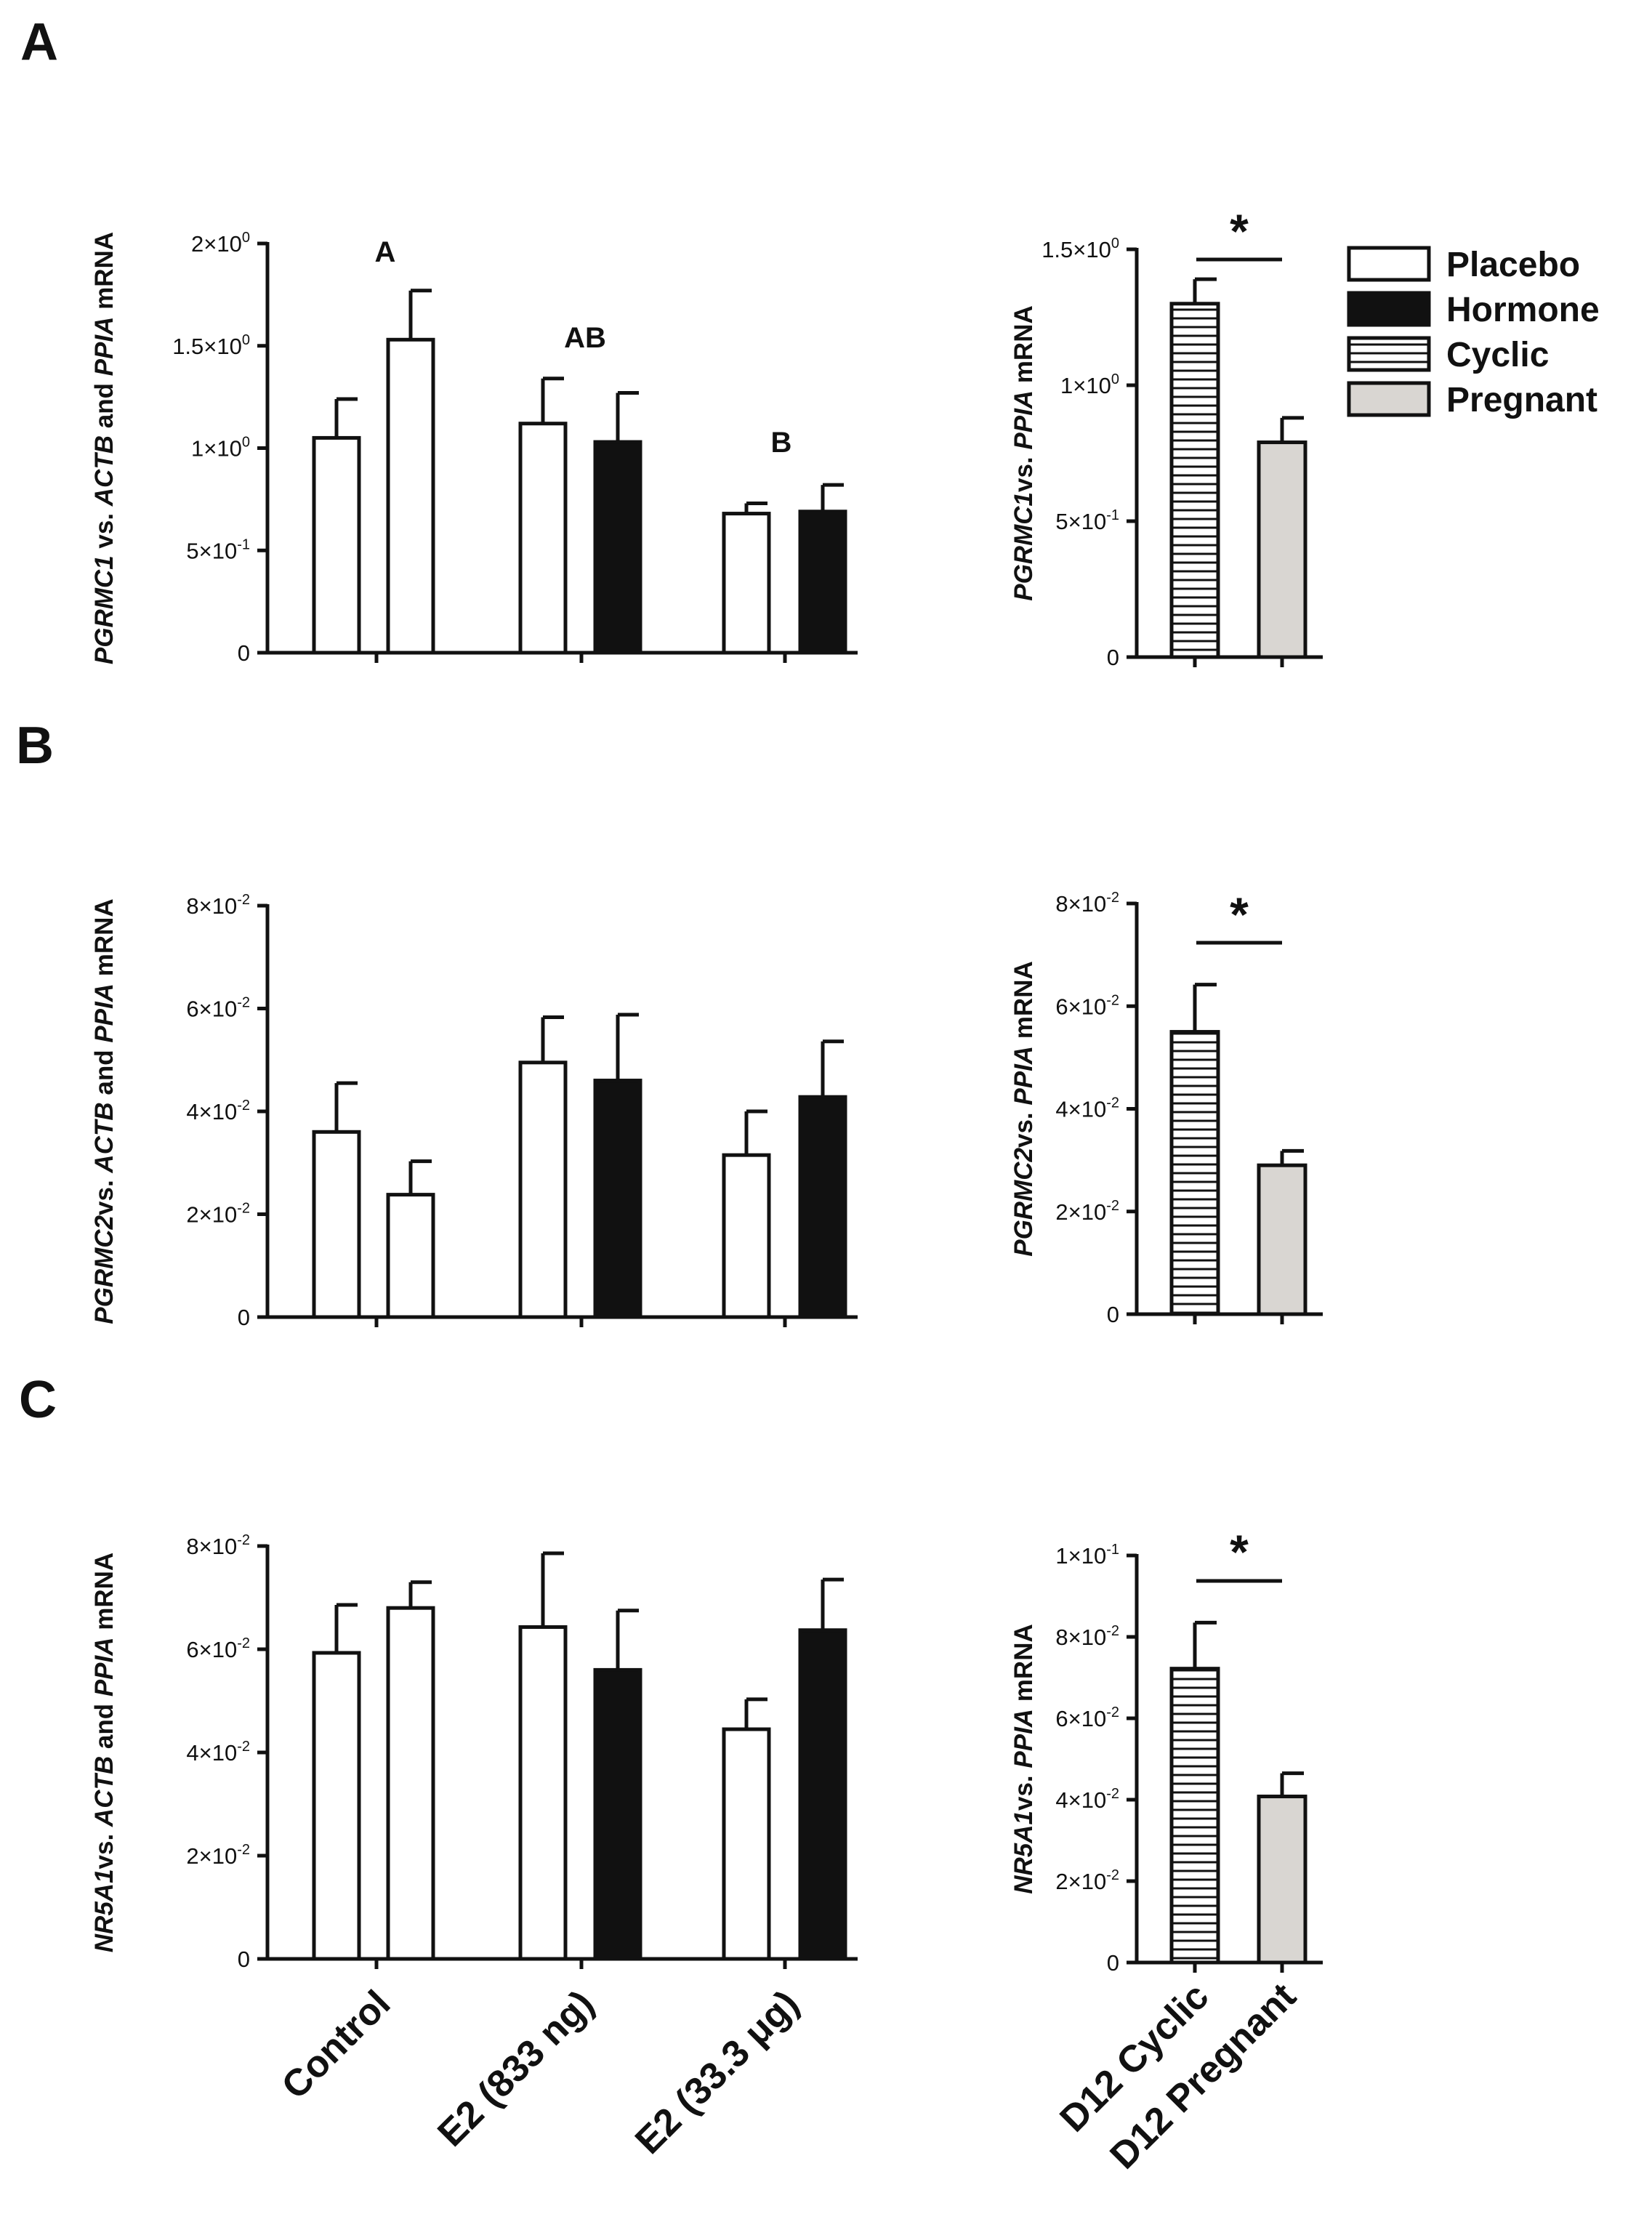  What do you see at coordinates (1497, 355) in the screenshot?
I see `legend-label-cyclic: Cyclic` at bounding box center [1497, 355].